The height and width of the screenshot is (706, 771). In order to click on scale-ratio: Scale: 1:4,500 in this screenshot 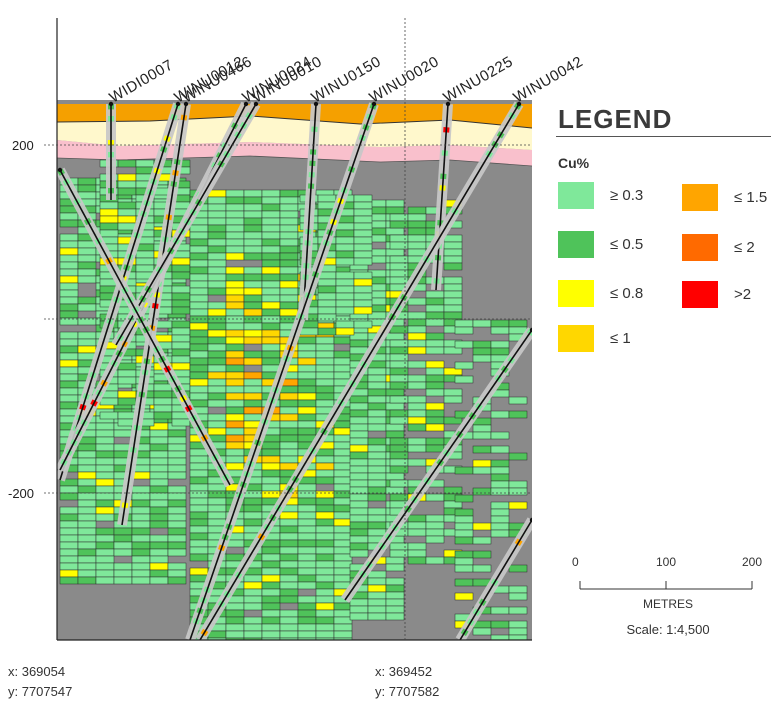, I will do `click(668, 629)`.